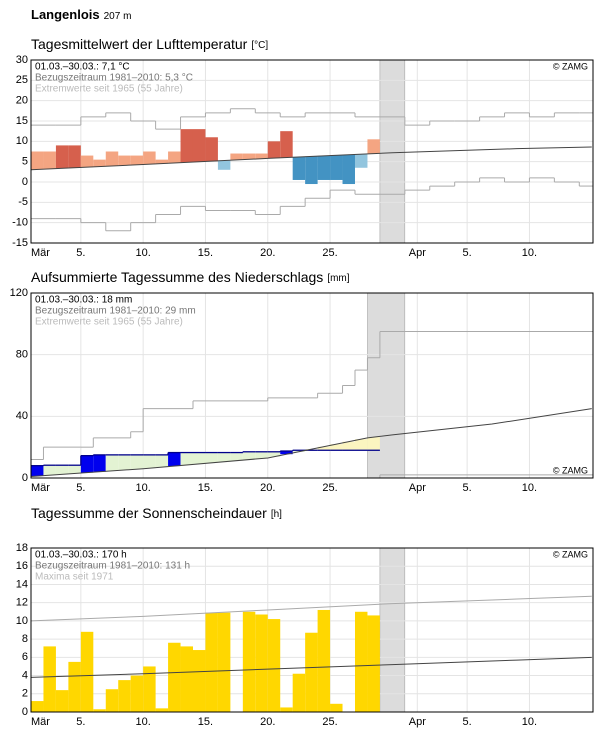 Image resolution: width=596 pixels, height=729 pixels. Describe the element at coordinates (22, 60) in the screenshot. I see `y-tick-label: 30` at that location.